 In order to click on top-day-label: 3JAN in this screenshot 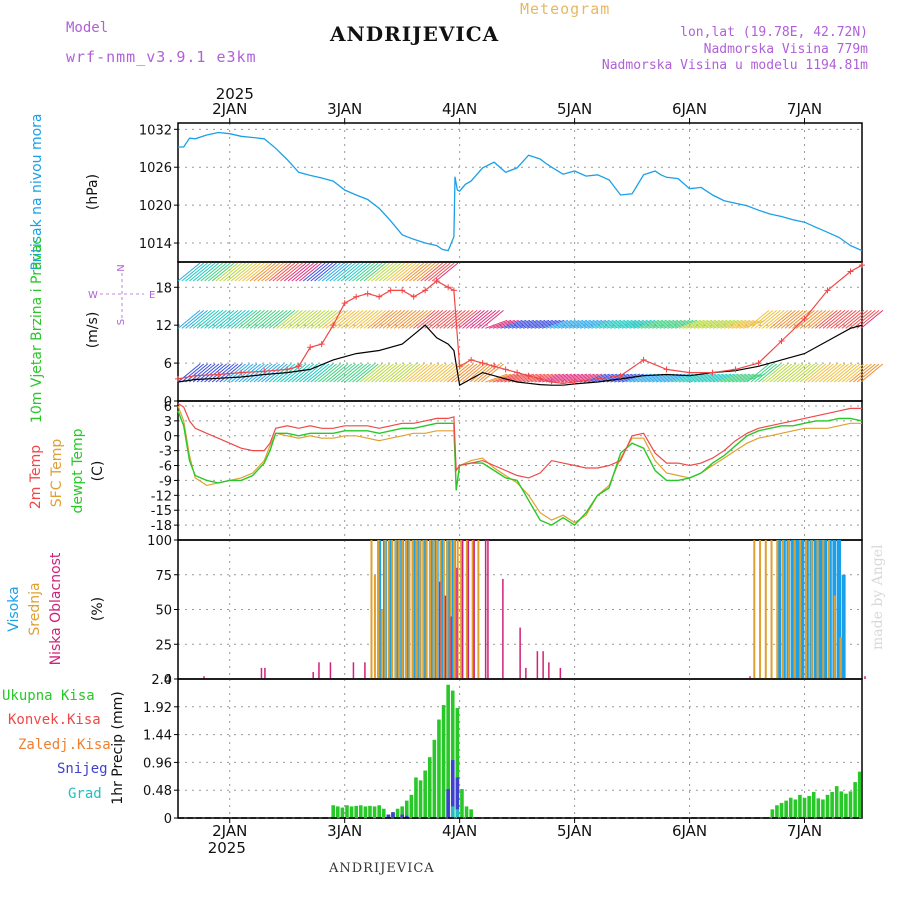, I will do `click(344, 109)`.